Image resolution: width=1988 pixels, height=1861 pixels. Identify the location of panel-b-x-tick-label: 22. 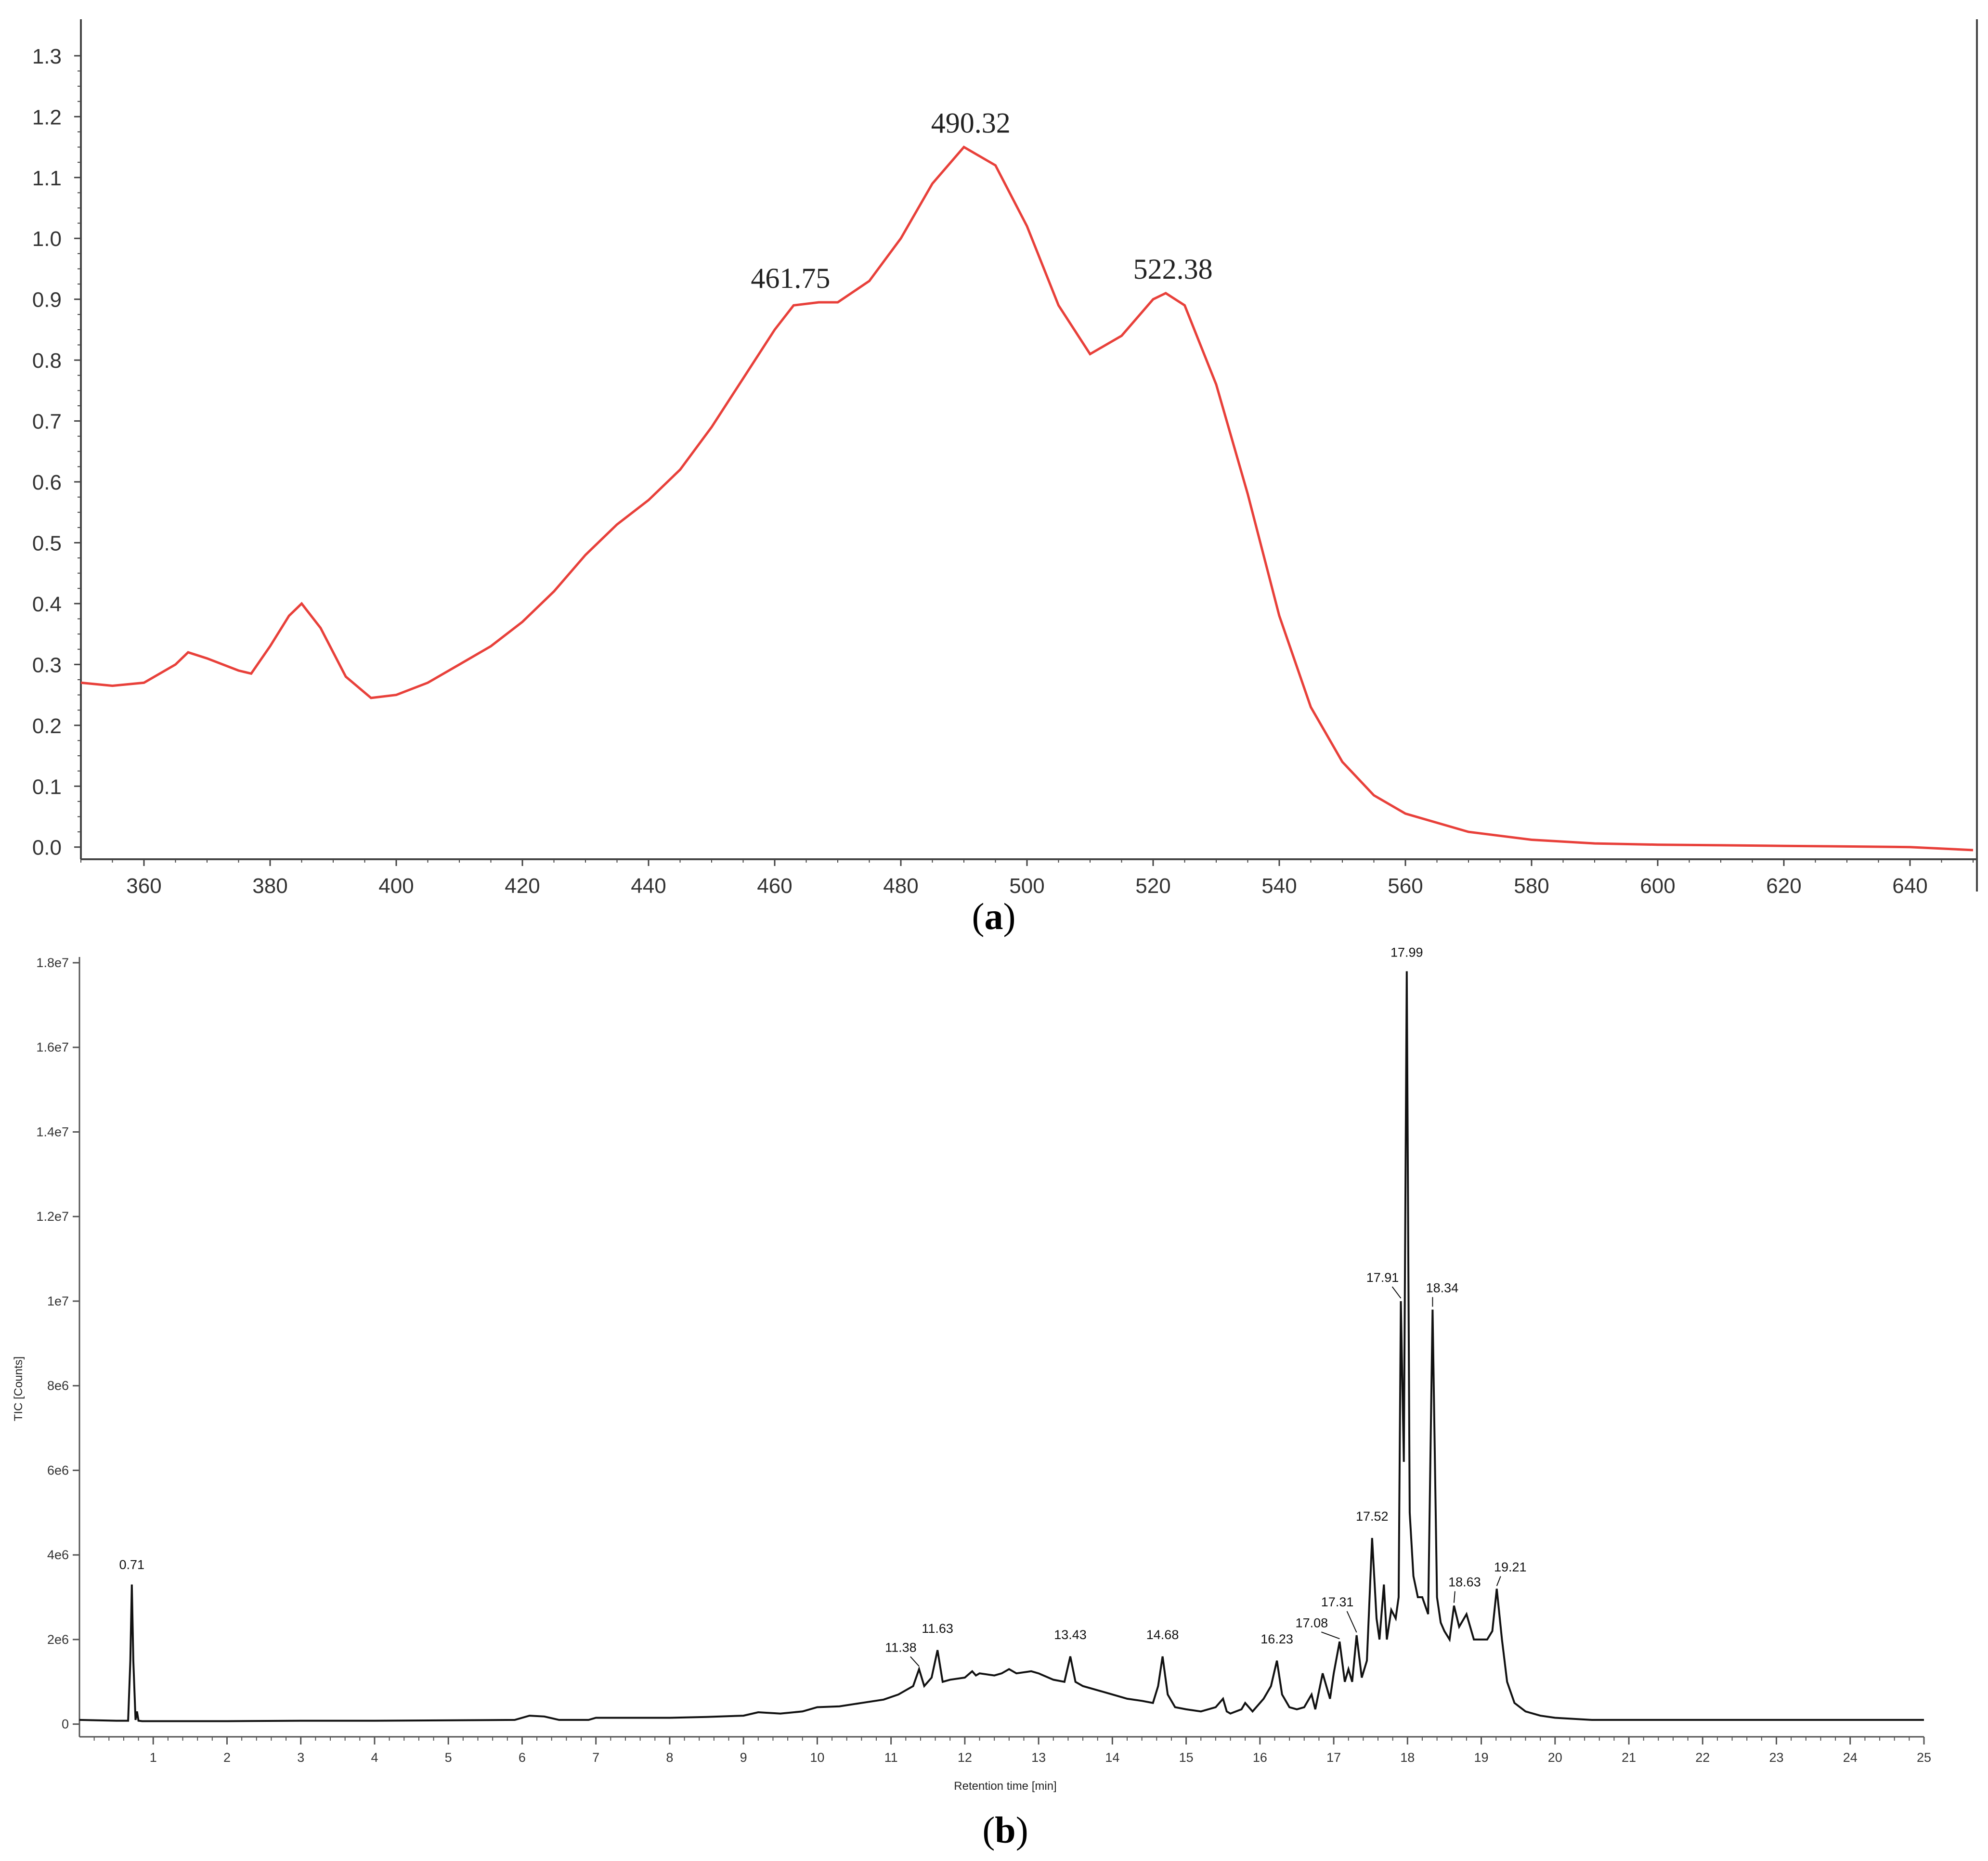
(1702, 1758).